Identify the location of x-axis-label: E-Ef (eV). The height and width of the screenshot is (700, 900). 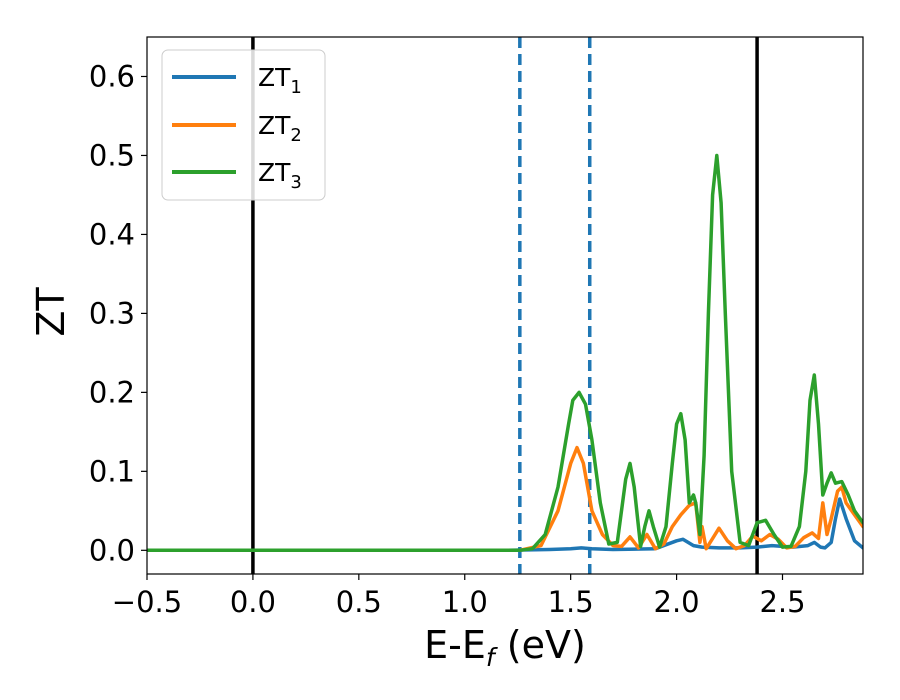
(505, 647).